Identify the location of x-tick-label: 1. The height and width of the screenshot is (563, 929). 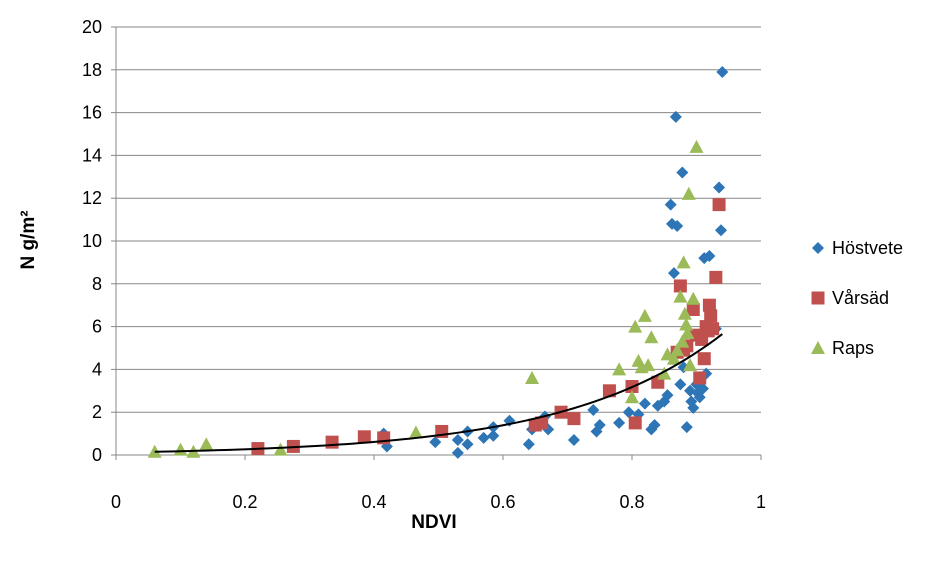
(761, 502).